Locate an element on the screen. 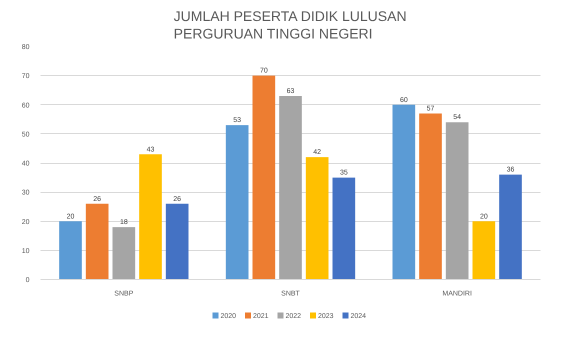 The image size is (579, 345). chart-title: JUMLAH PESERTA DIDIK LULUSAN PERGURUAN TINGGI NEGERI is located at coordinates (290, 25).